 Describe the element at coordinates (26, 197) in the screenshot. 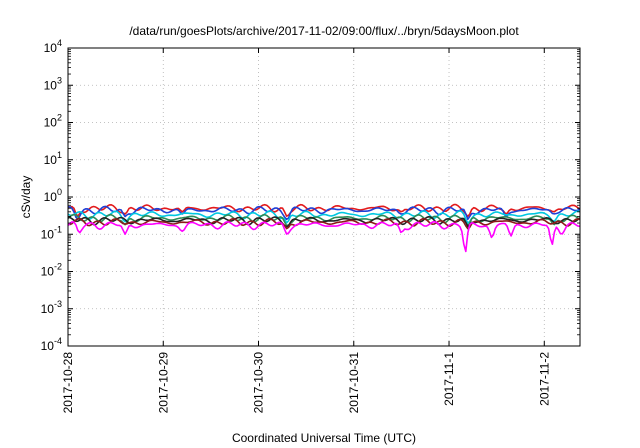

I see `y-axis-title: cSv/day` at that location.